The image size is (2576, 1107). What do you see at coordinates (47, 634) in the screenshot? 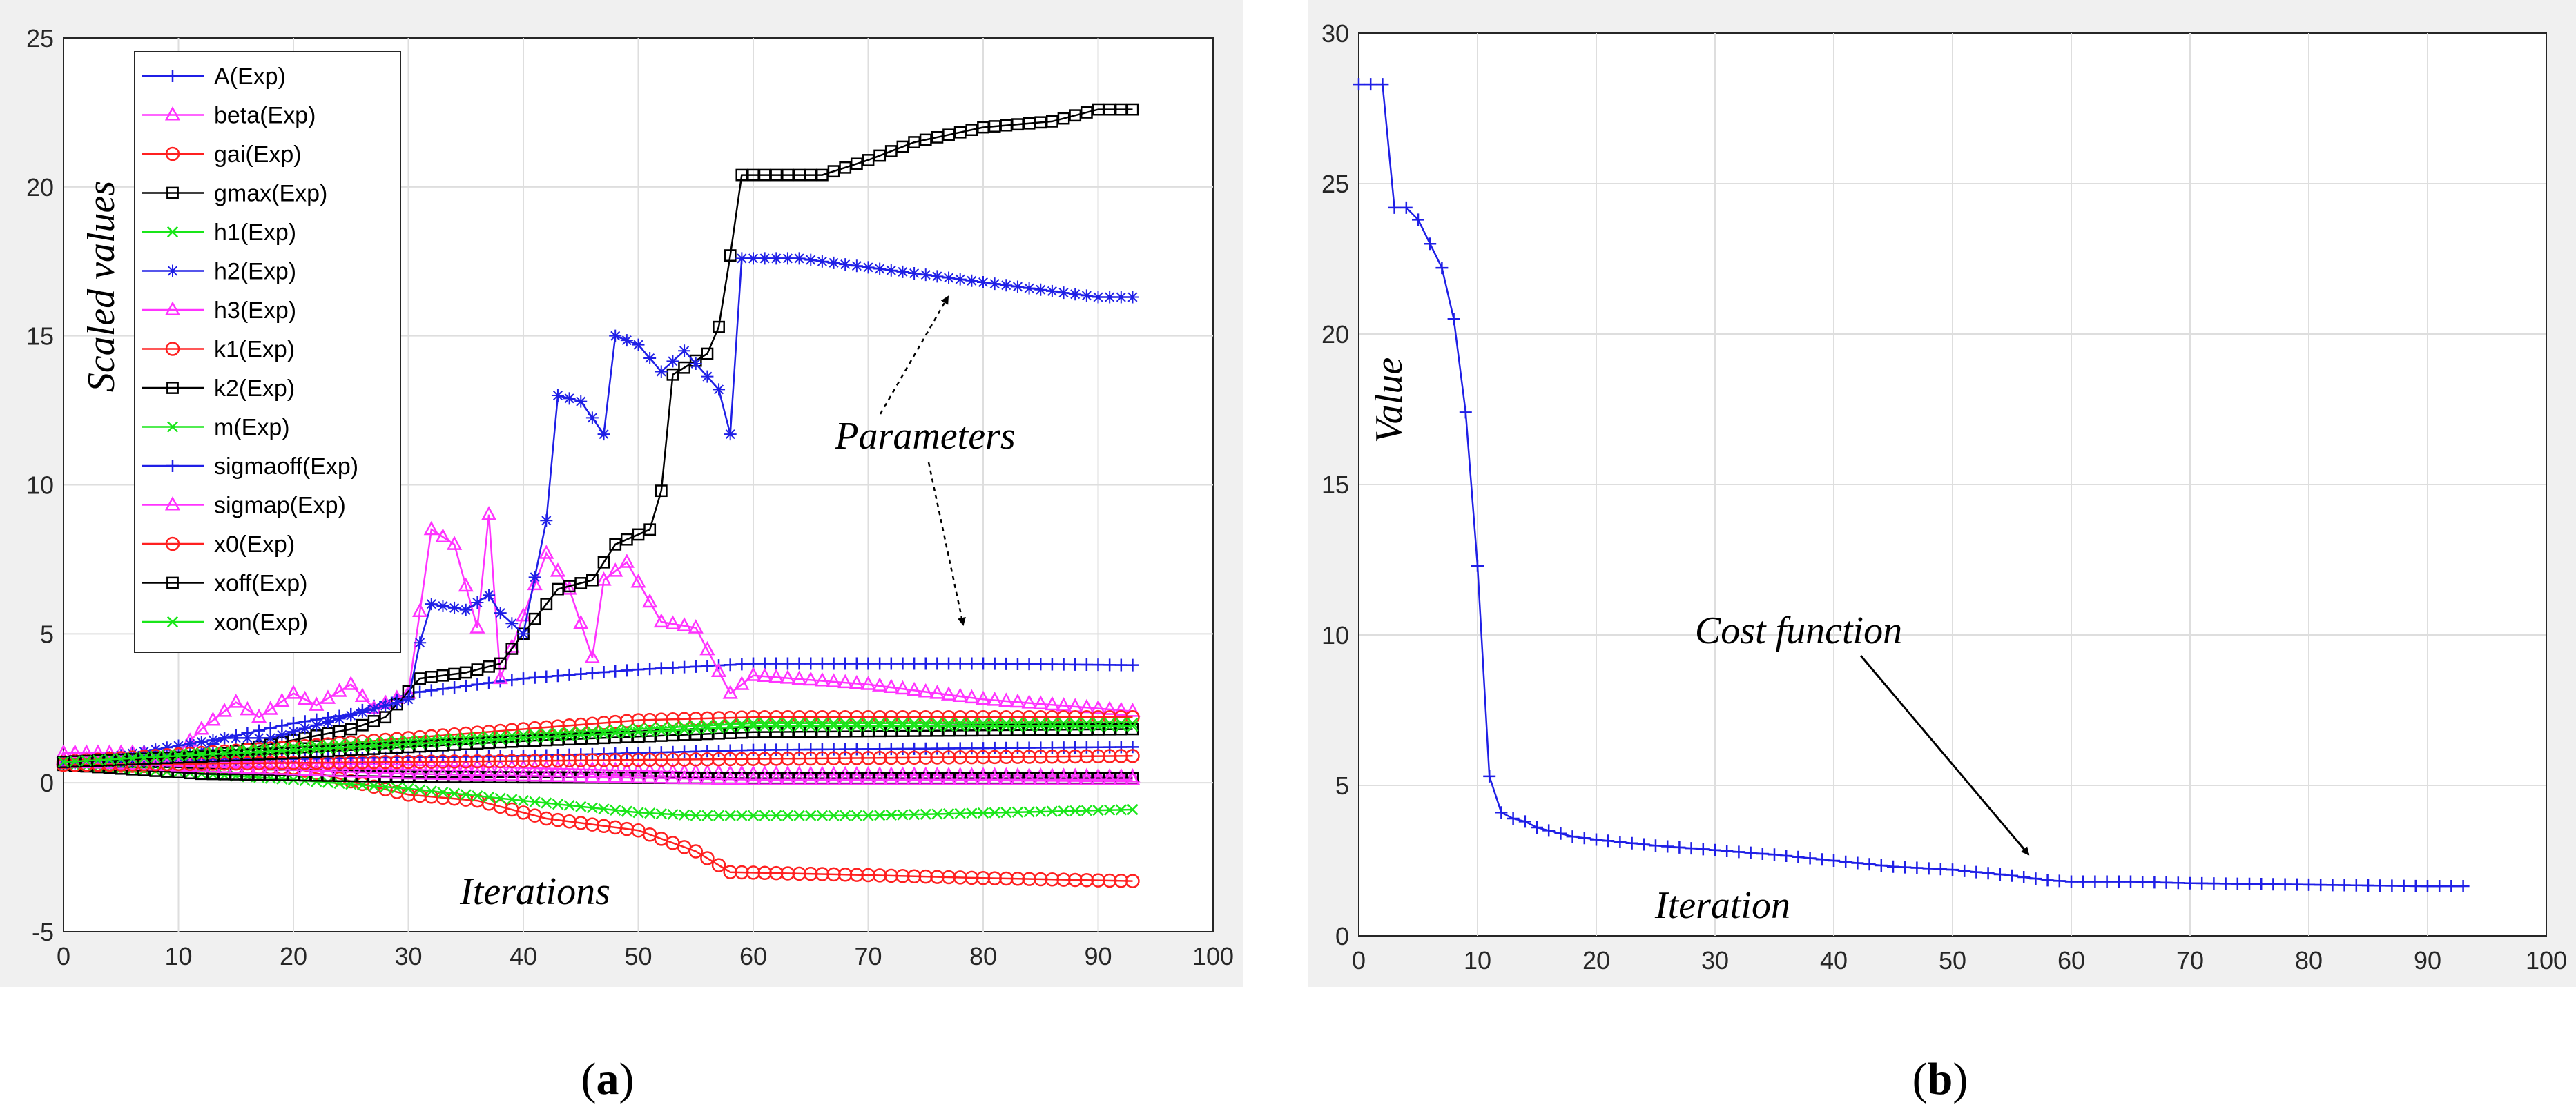
I see `y-tick-label: 5` at bounding box center [47, 634].